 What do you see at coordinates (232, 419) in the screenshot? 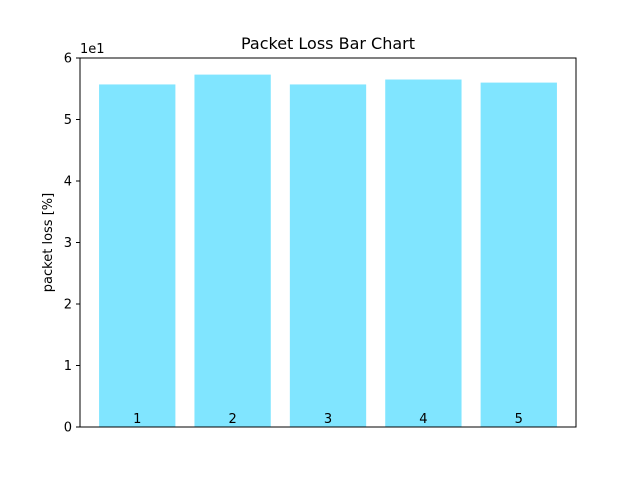
I see `bar-label-2: 2` at bounding box center [232, 419].